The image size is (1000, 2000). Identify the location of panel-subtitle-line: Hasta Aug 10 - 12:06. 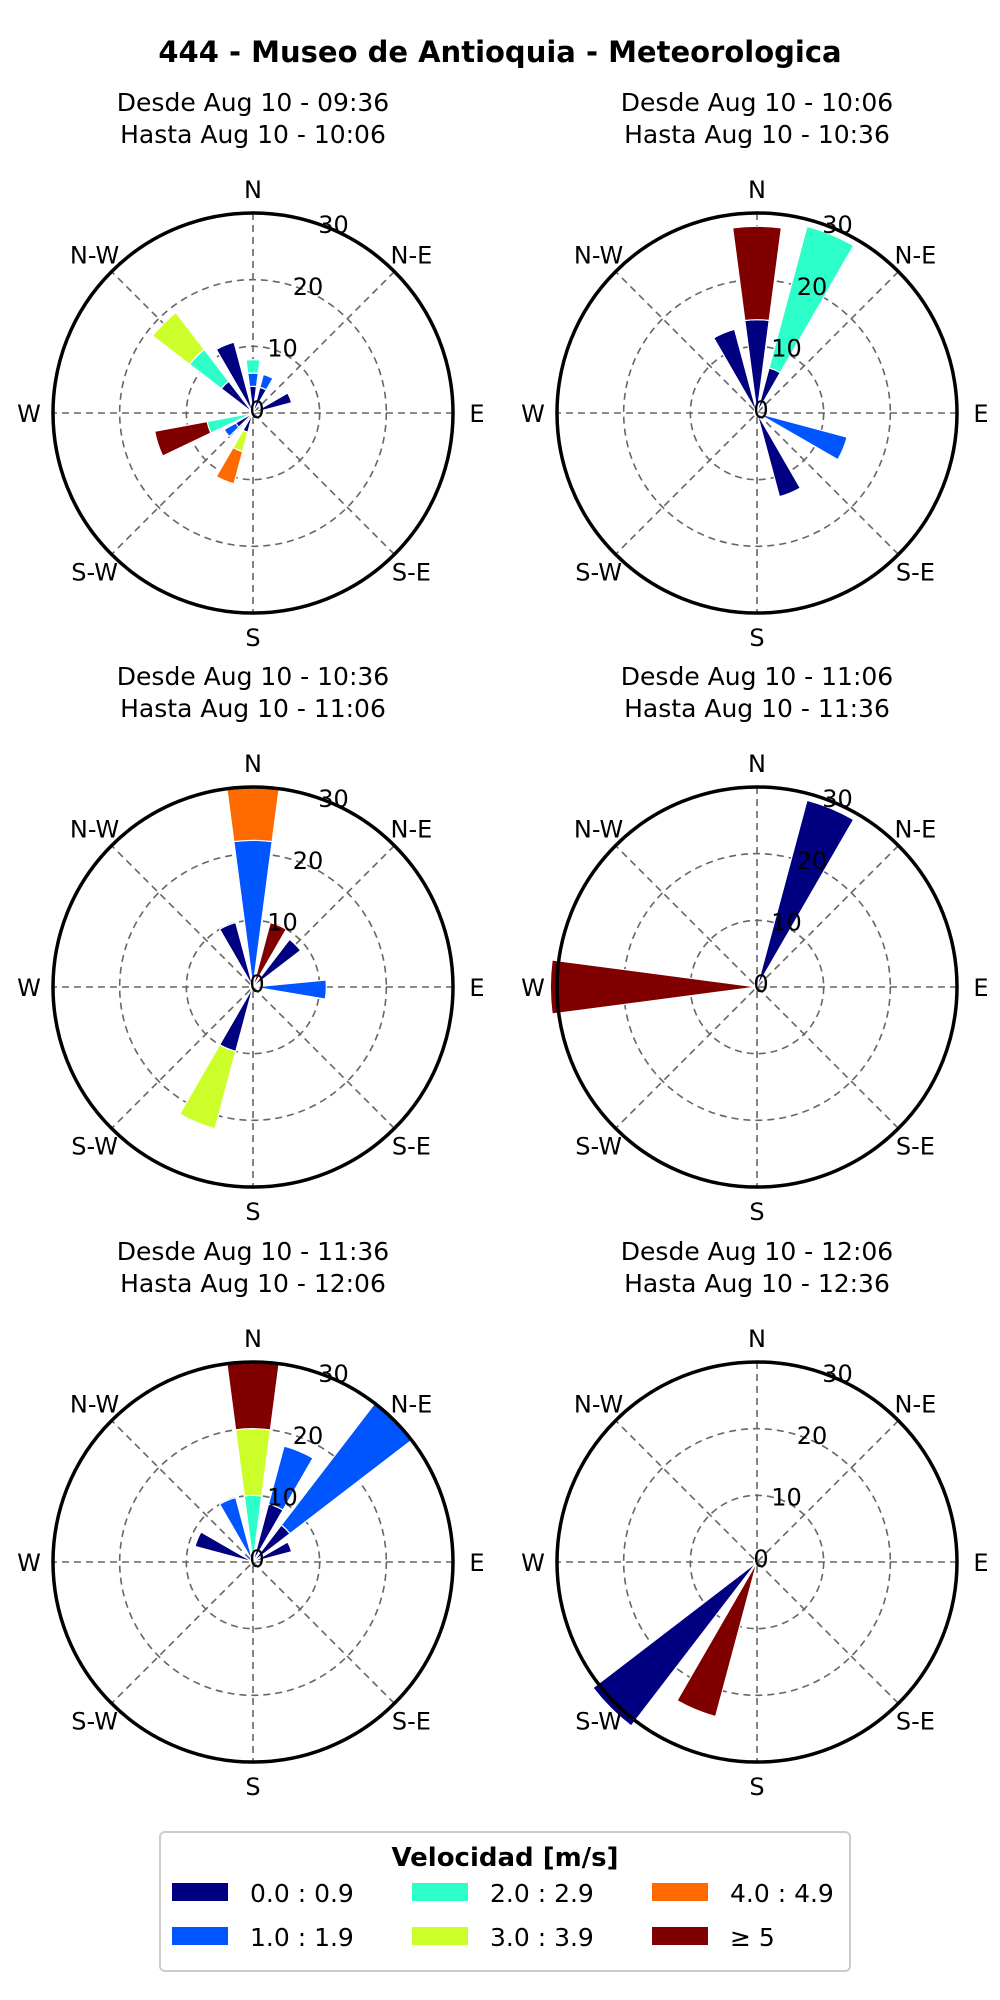
(253, 1283).